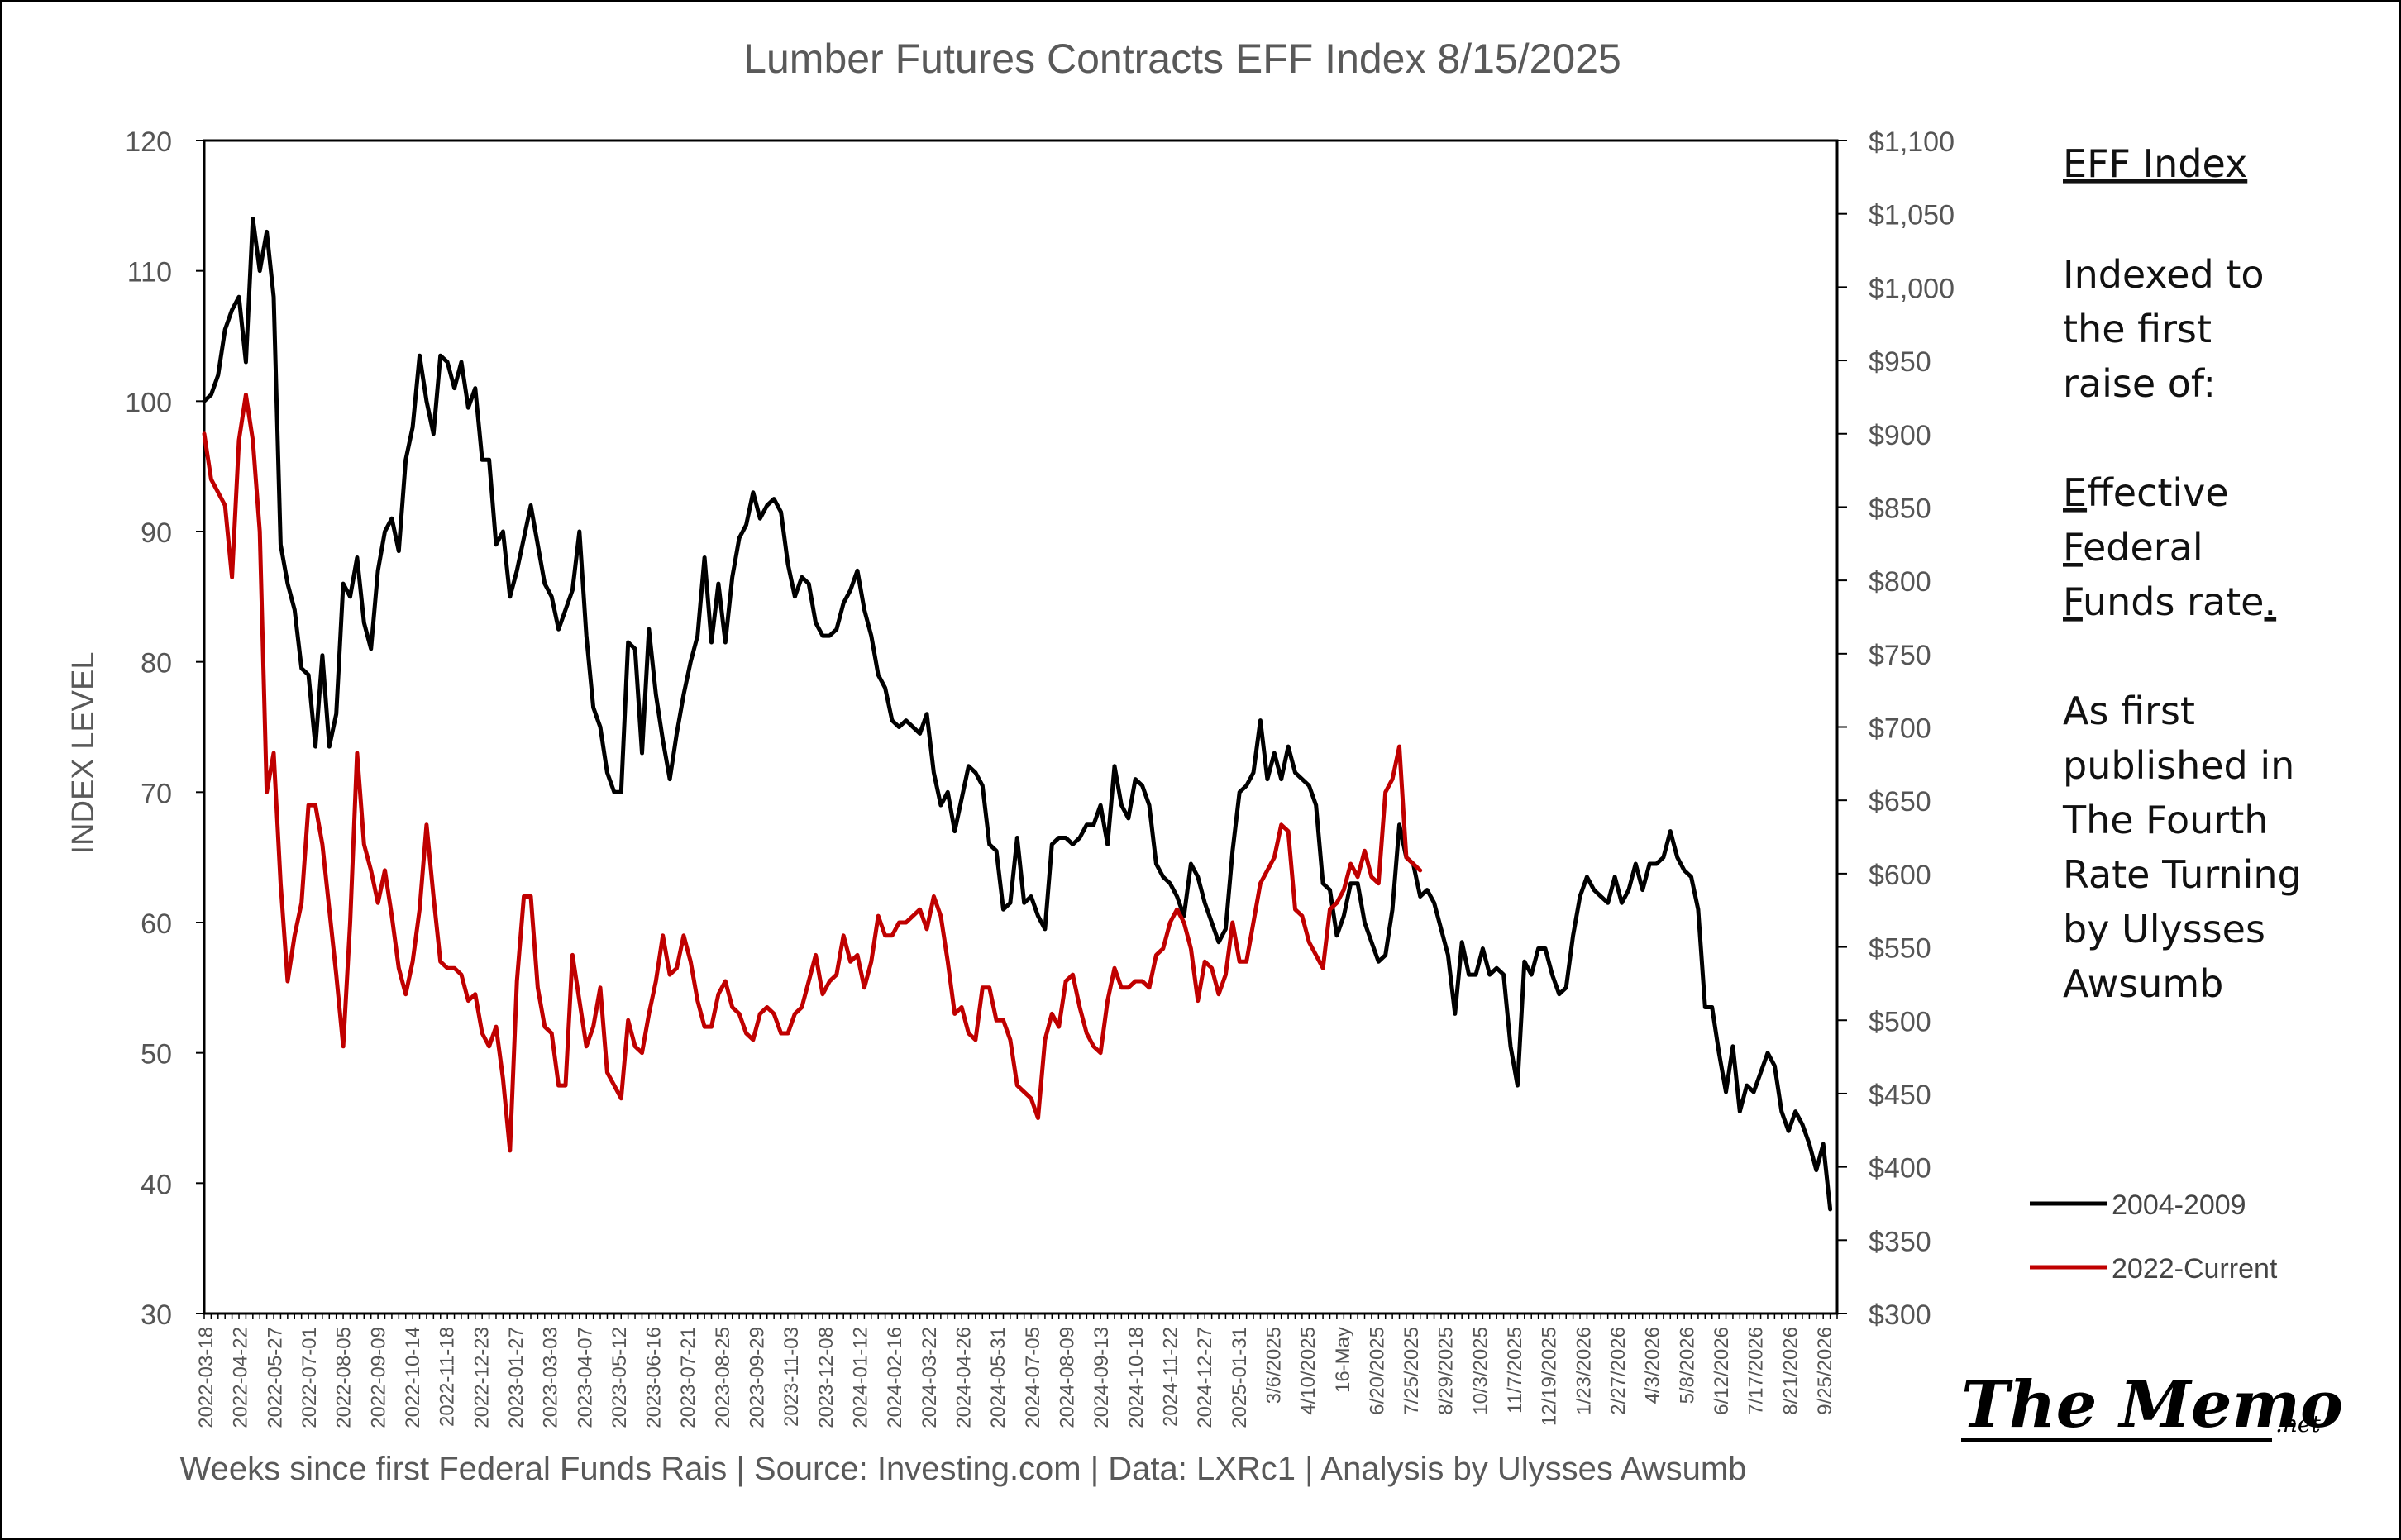  I want to click on x-tick-label: 3/6/2025, so click(1274, 1365).